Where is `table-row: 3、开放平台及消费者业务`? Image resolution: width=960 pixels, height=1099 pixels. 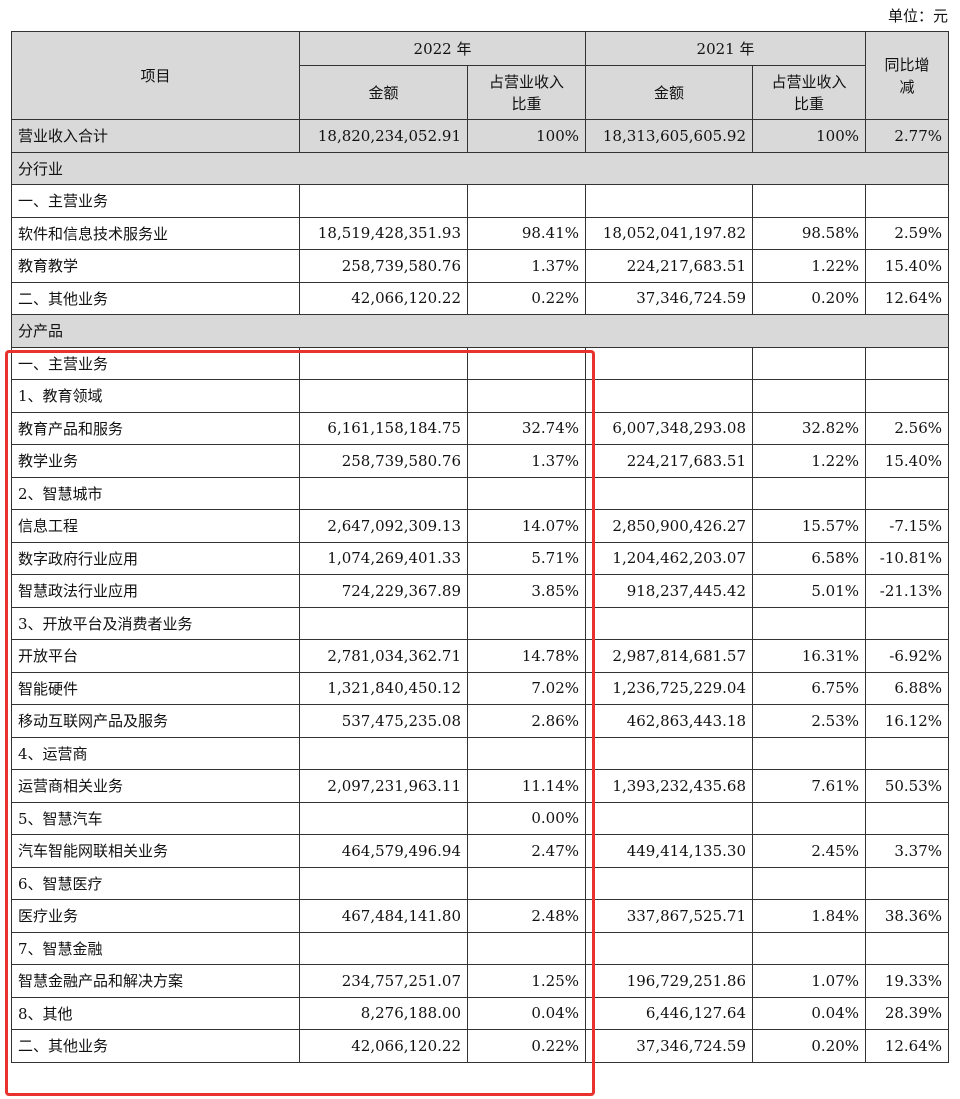 table-row: 3、开放平台及消费者业务 is located at coordinates (480, 623).